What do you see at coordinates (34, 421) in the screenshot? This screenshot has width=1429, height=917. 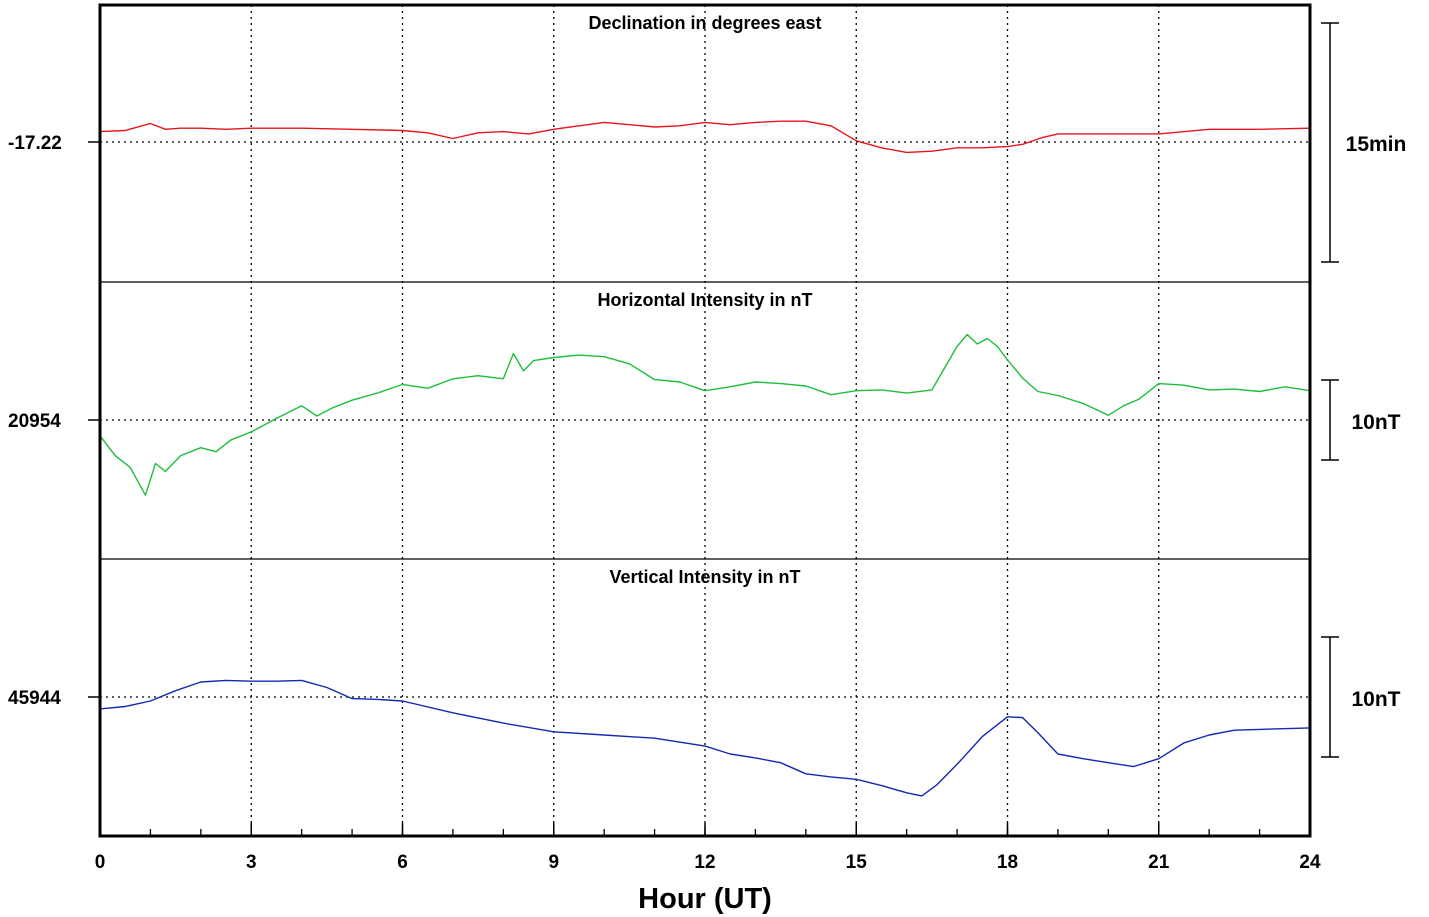 I see `baseline-label: 20954` at bounding box center [34, 421].